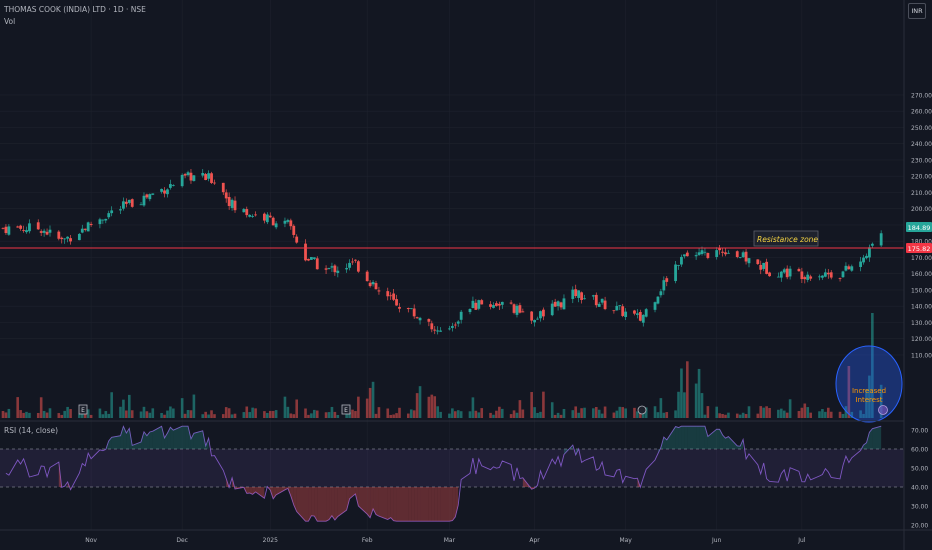  Describe the element at coordinates (367, 540) in the screenshot. I see `time-tick-label: Feb` at that location.